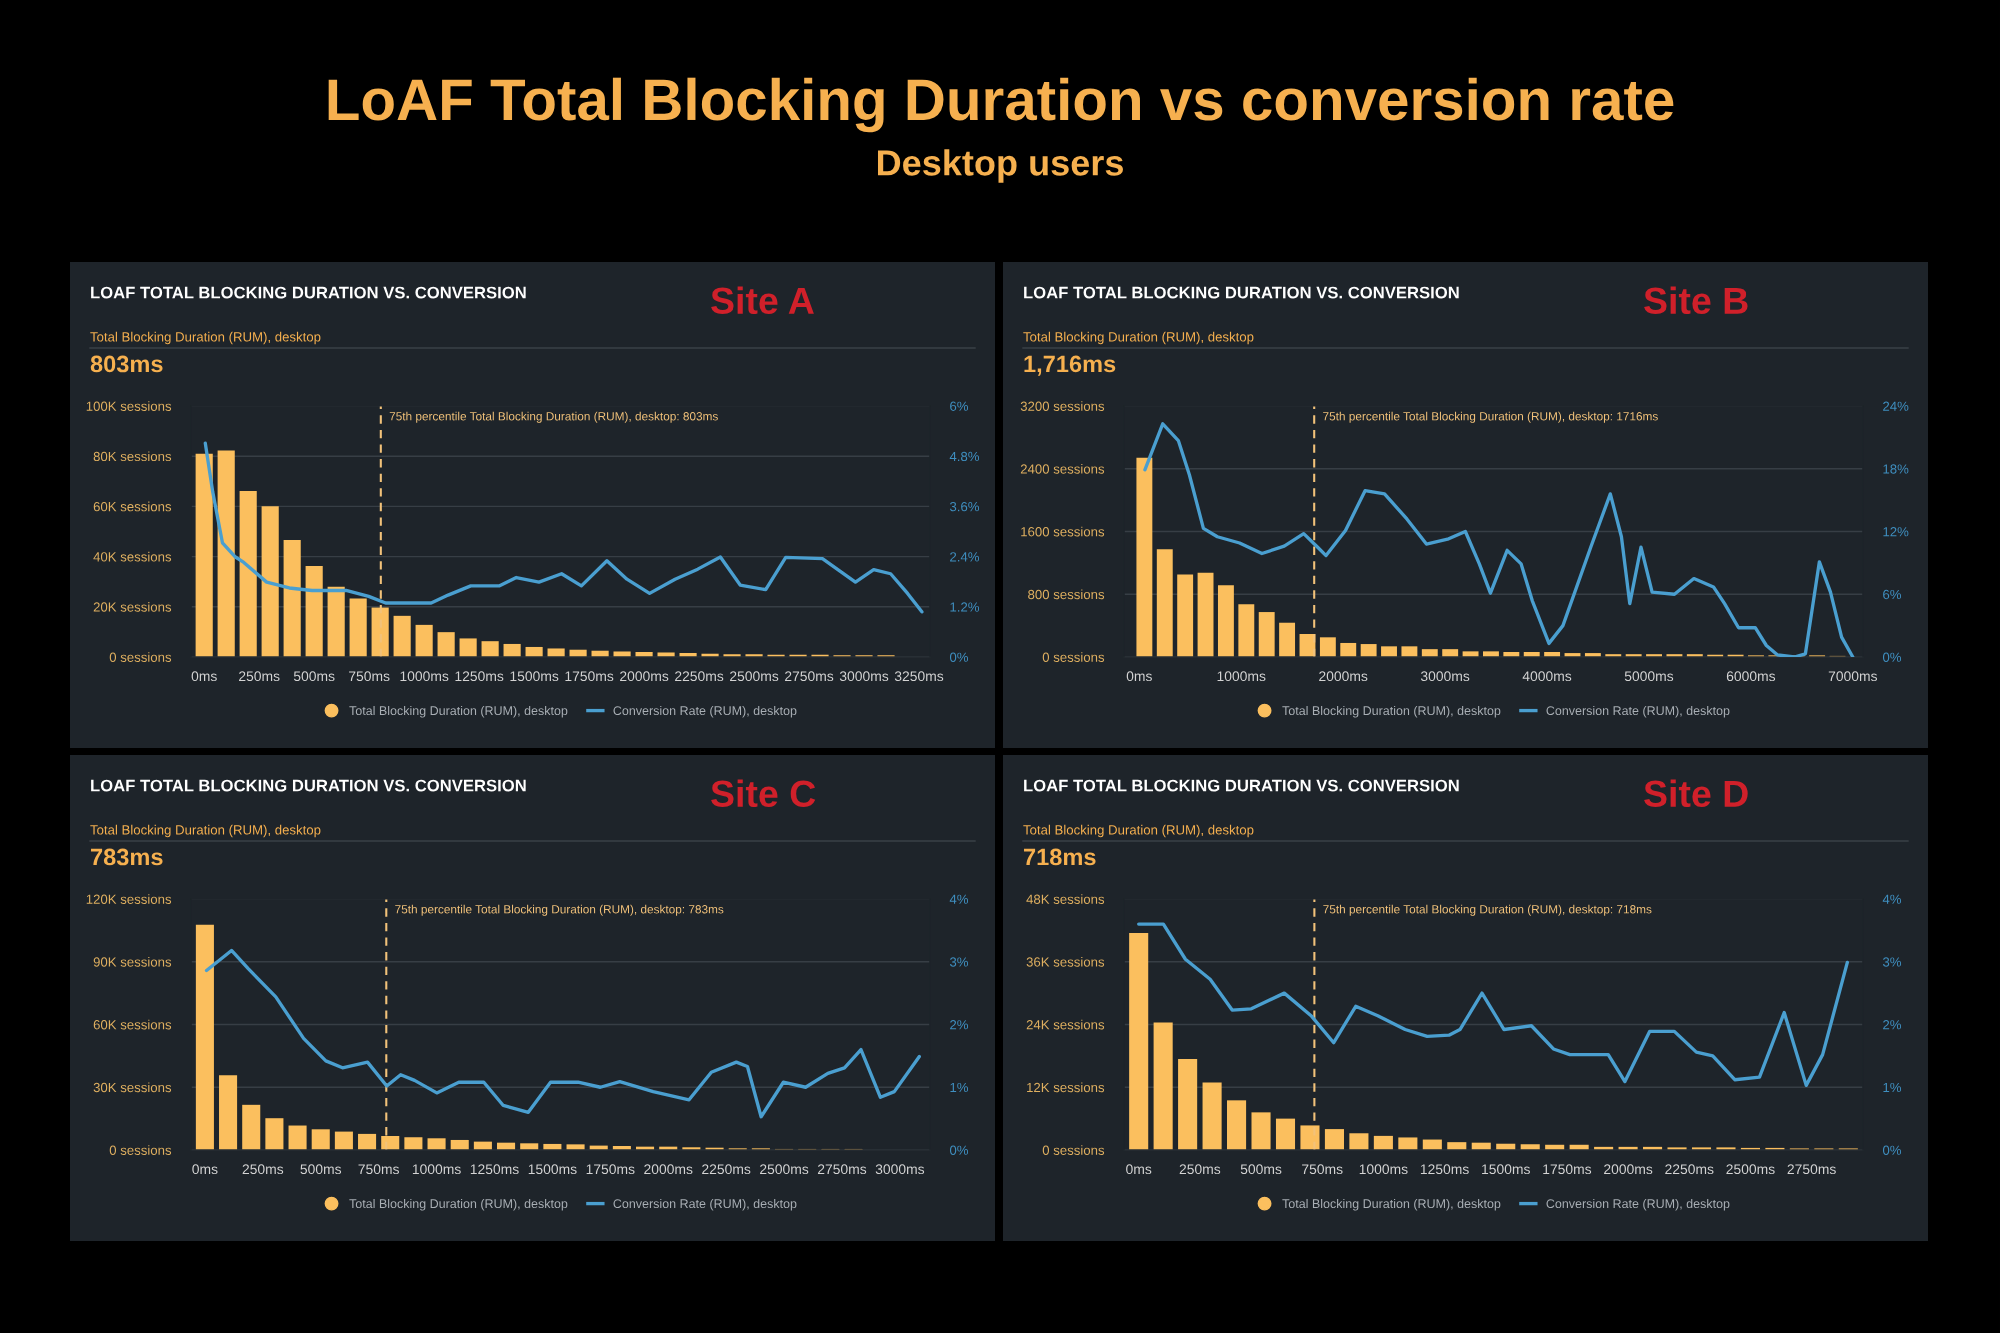  What do you see at coordinates (1696, 793) in the screenshot?
I see `text: Site D` at bounding box center [1696, 793].